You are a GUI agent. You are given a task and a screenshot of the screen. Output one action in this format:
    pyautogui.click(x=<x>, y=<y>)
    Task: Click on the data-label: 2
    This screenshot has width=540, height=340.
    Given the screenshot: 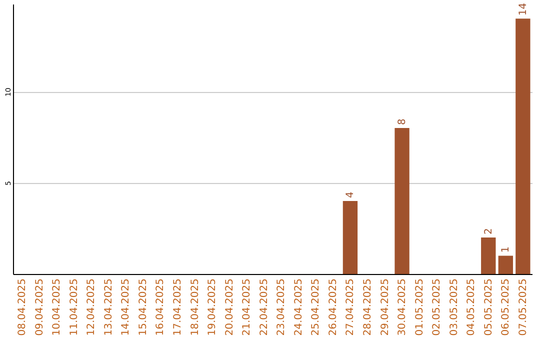 What is the action you would take?
    pyautogui.click(x=488, y=231)
    